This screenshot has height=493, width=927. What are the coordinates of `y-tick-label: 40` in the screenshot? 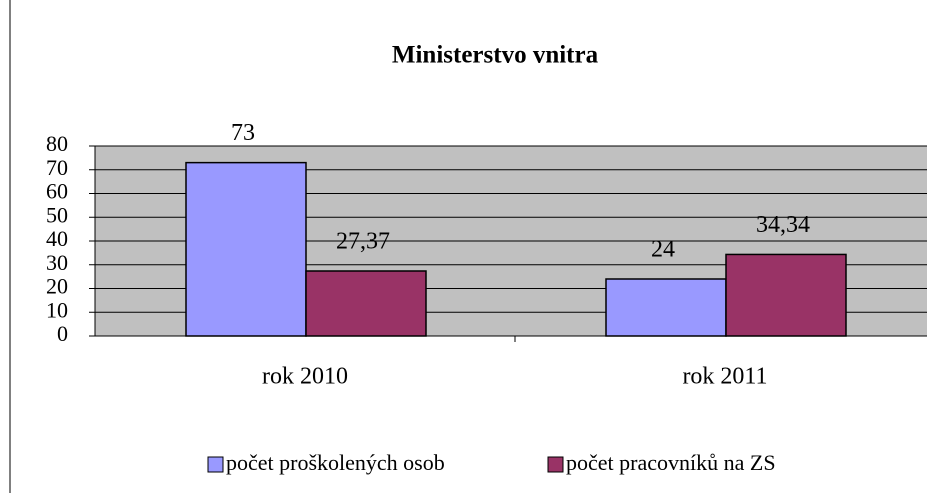 It's located at (57, 238).